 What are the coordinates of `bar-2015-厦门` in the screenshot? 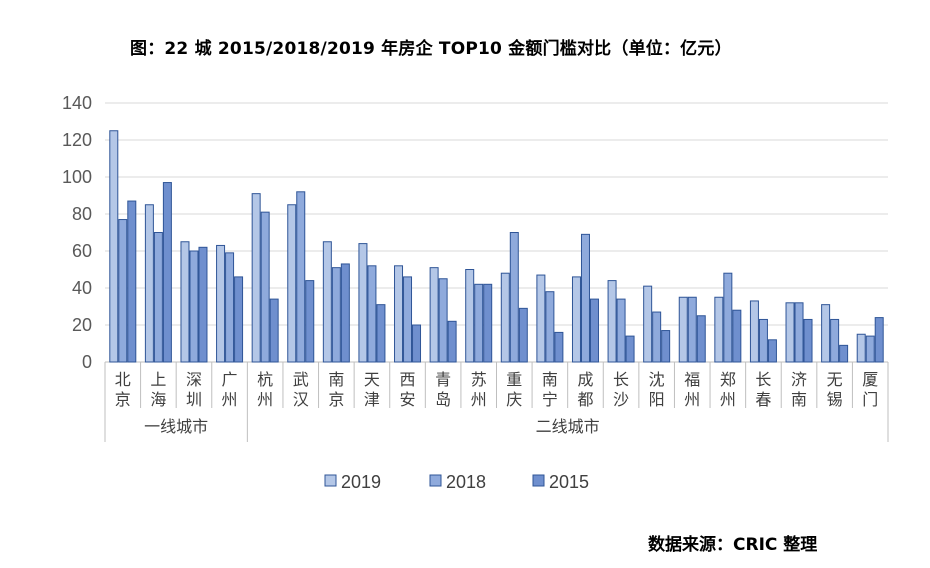 It's located at (879, 340).